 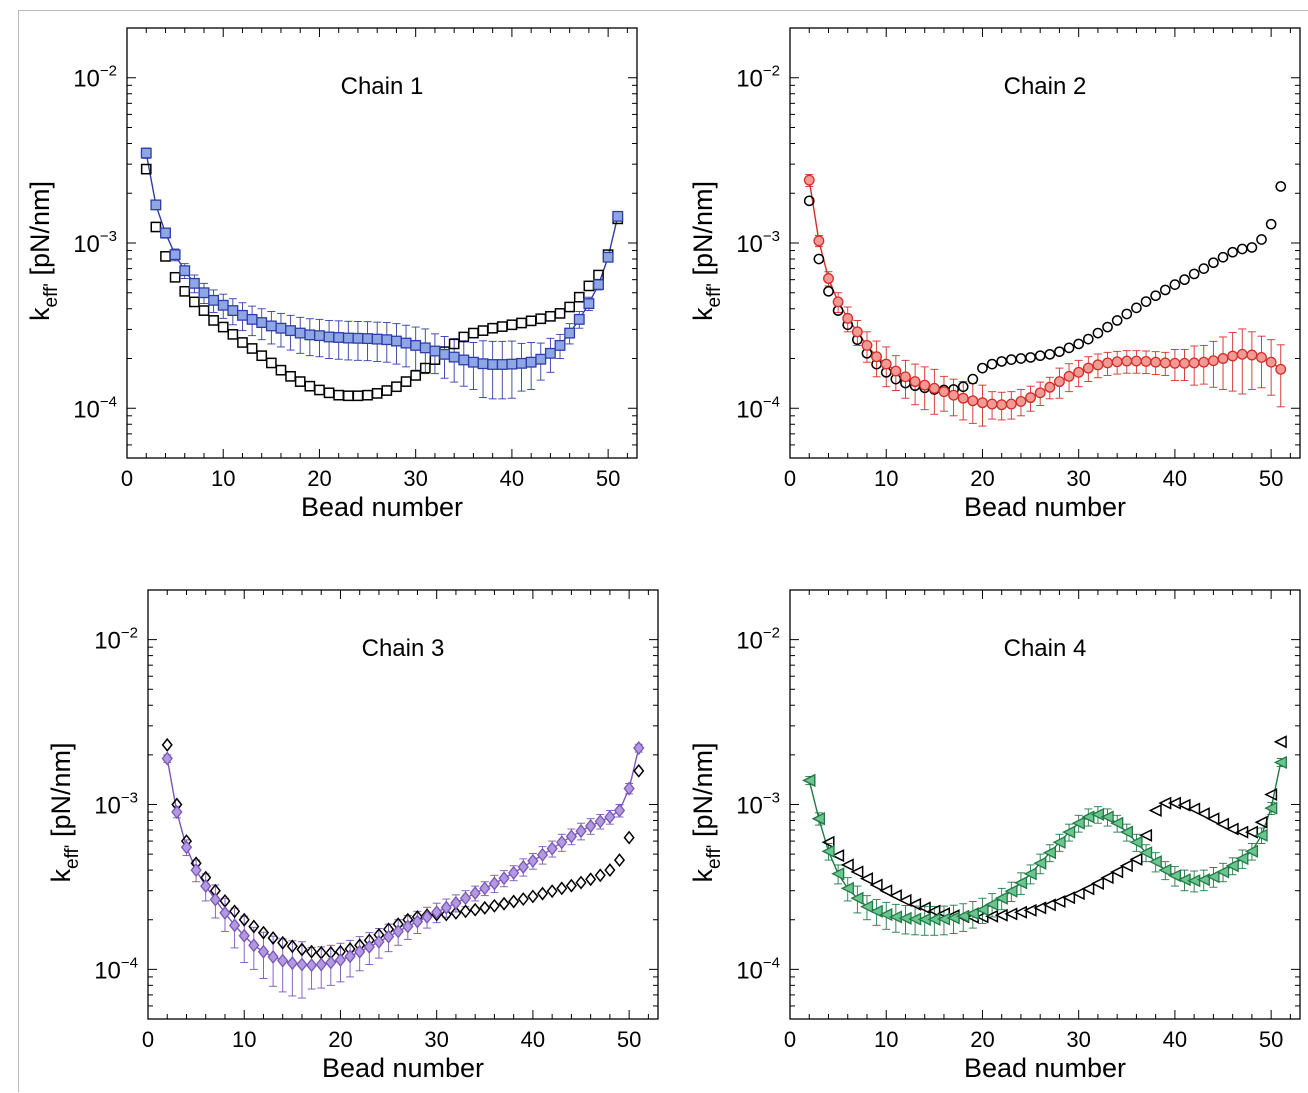 I want to click on x-tick-label: 20, so click(x=982, y=1039).